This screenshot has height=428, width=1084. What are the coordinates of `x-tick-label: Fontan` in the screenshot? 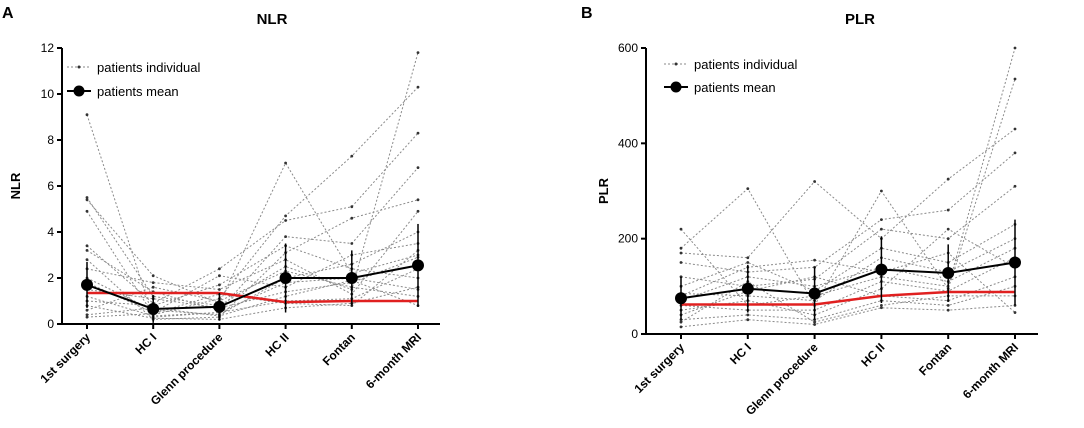 It's located at (339, 349).